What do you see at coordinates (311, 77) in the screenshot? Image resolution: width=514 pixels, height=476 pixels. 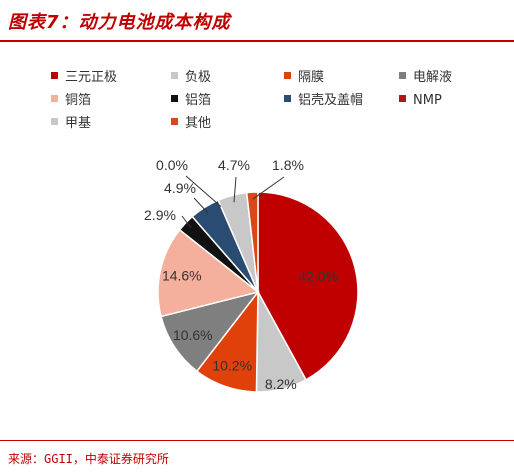 I see `legend-label-2: 隔膜` at bounding box center [311, 77].